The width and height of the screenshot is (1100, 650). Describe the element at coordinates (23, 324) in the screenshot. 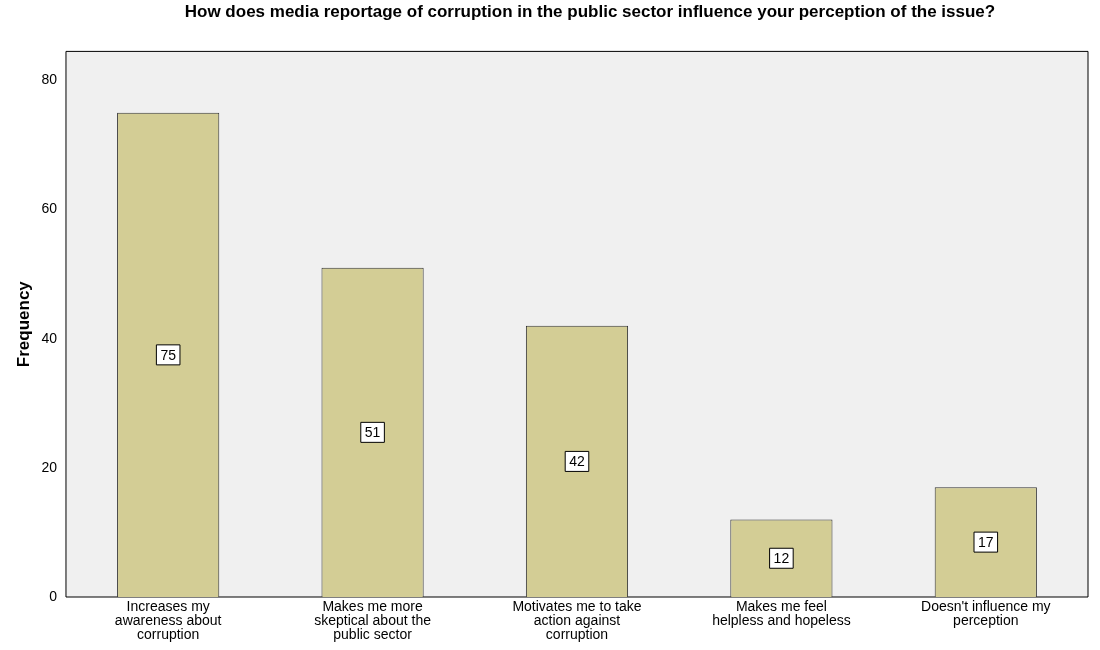

I see `y-axis-title: Frequency` at that location.